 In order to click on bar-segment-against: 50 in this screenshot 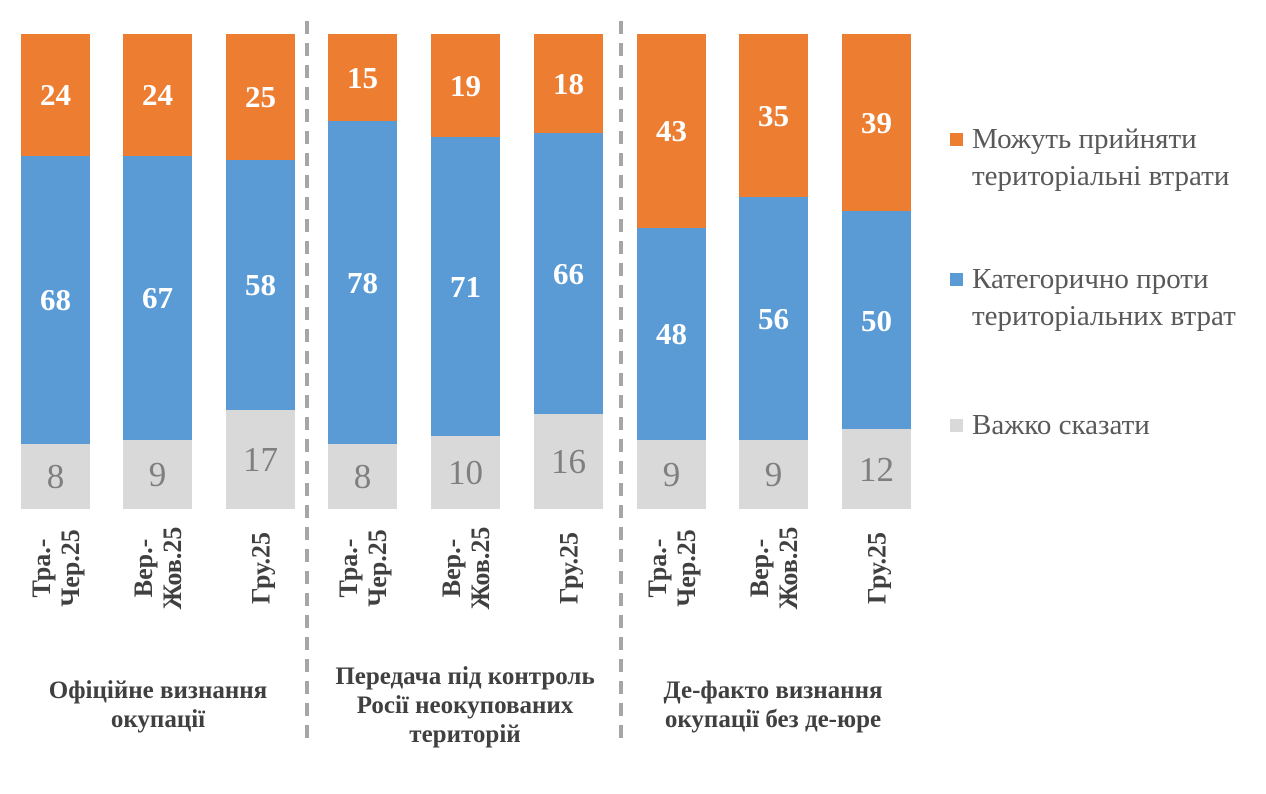, I will do `click(876, 320)`.